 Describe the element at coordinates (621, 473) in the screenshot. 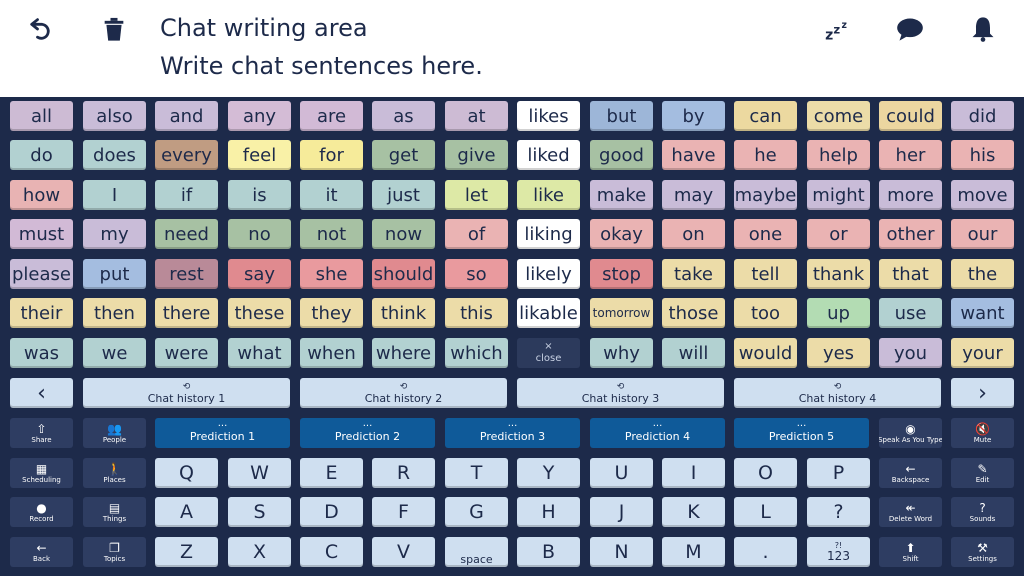

I see `key-u: U` at that location.